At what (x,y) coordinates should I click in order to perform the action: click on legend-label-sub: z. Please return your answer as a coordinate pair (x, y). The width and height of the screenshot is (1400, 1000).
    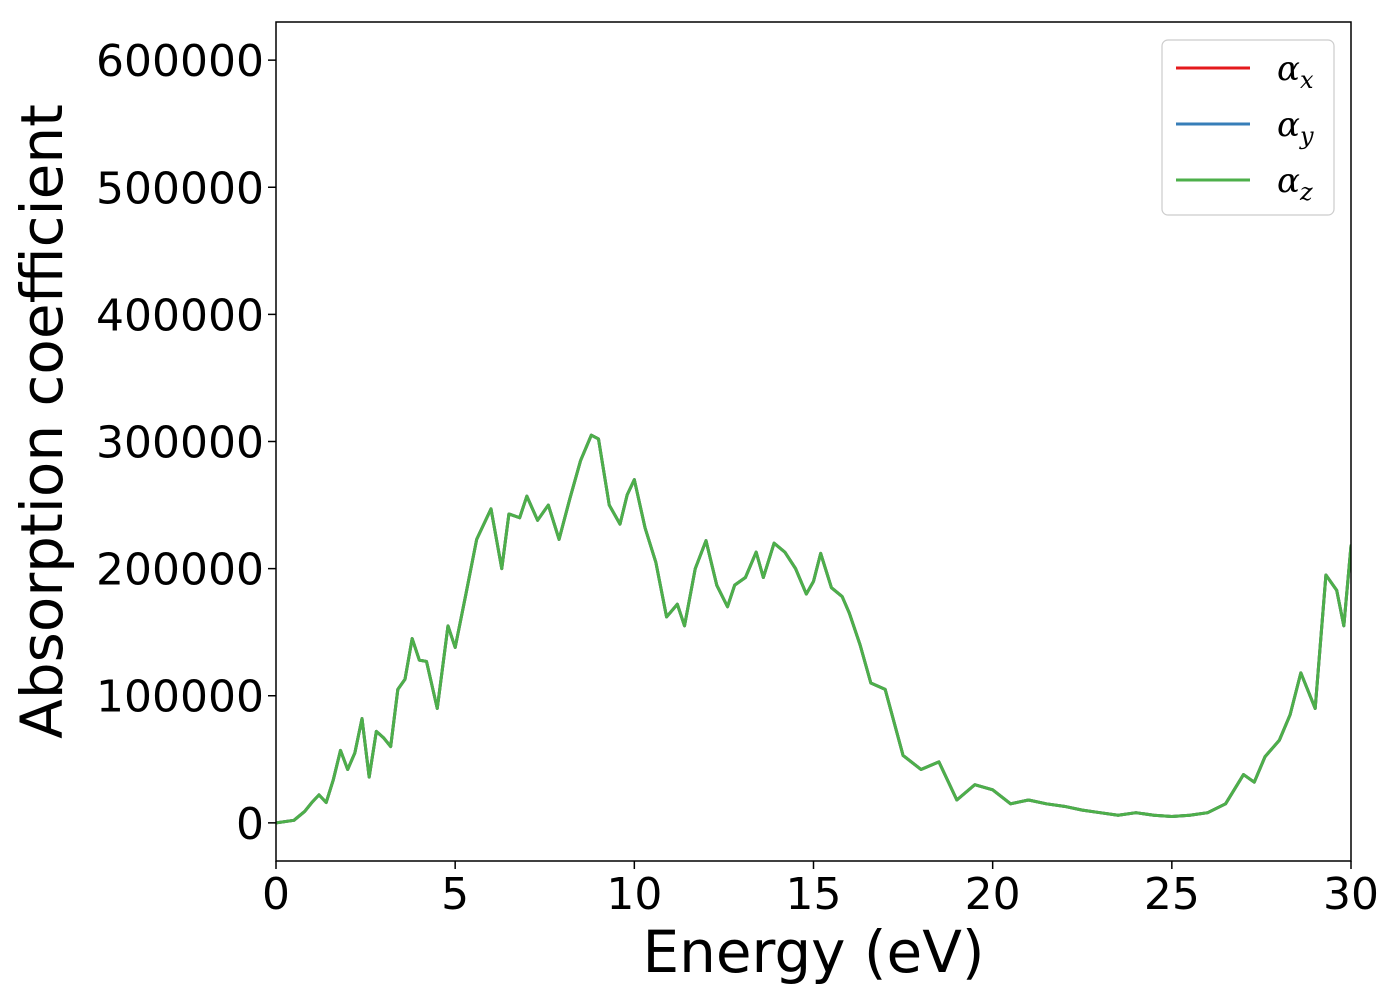
    Looking at the image, I should click on (1306, 192).